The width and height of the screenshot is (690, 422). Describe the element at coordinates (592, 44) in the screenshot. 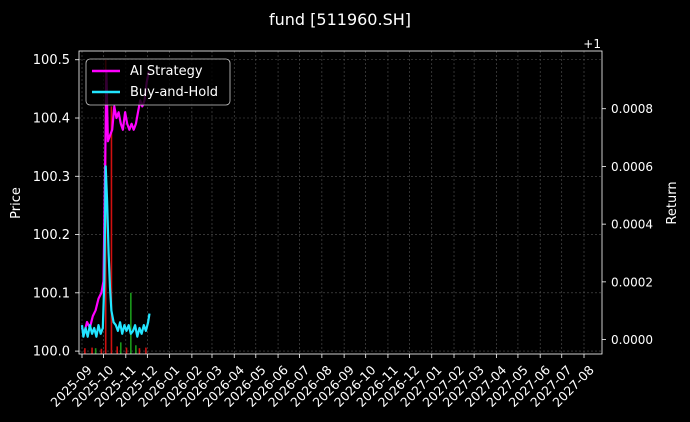

I see `right-axis-offset-label: +1` at that location.